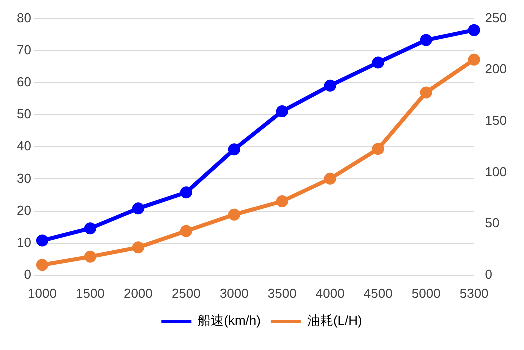  Describe the element at coordinates (234, 293) in the screenshot. I see `x-tick-label: 3000` at that location.